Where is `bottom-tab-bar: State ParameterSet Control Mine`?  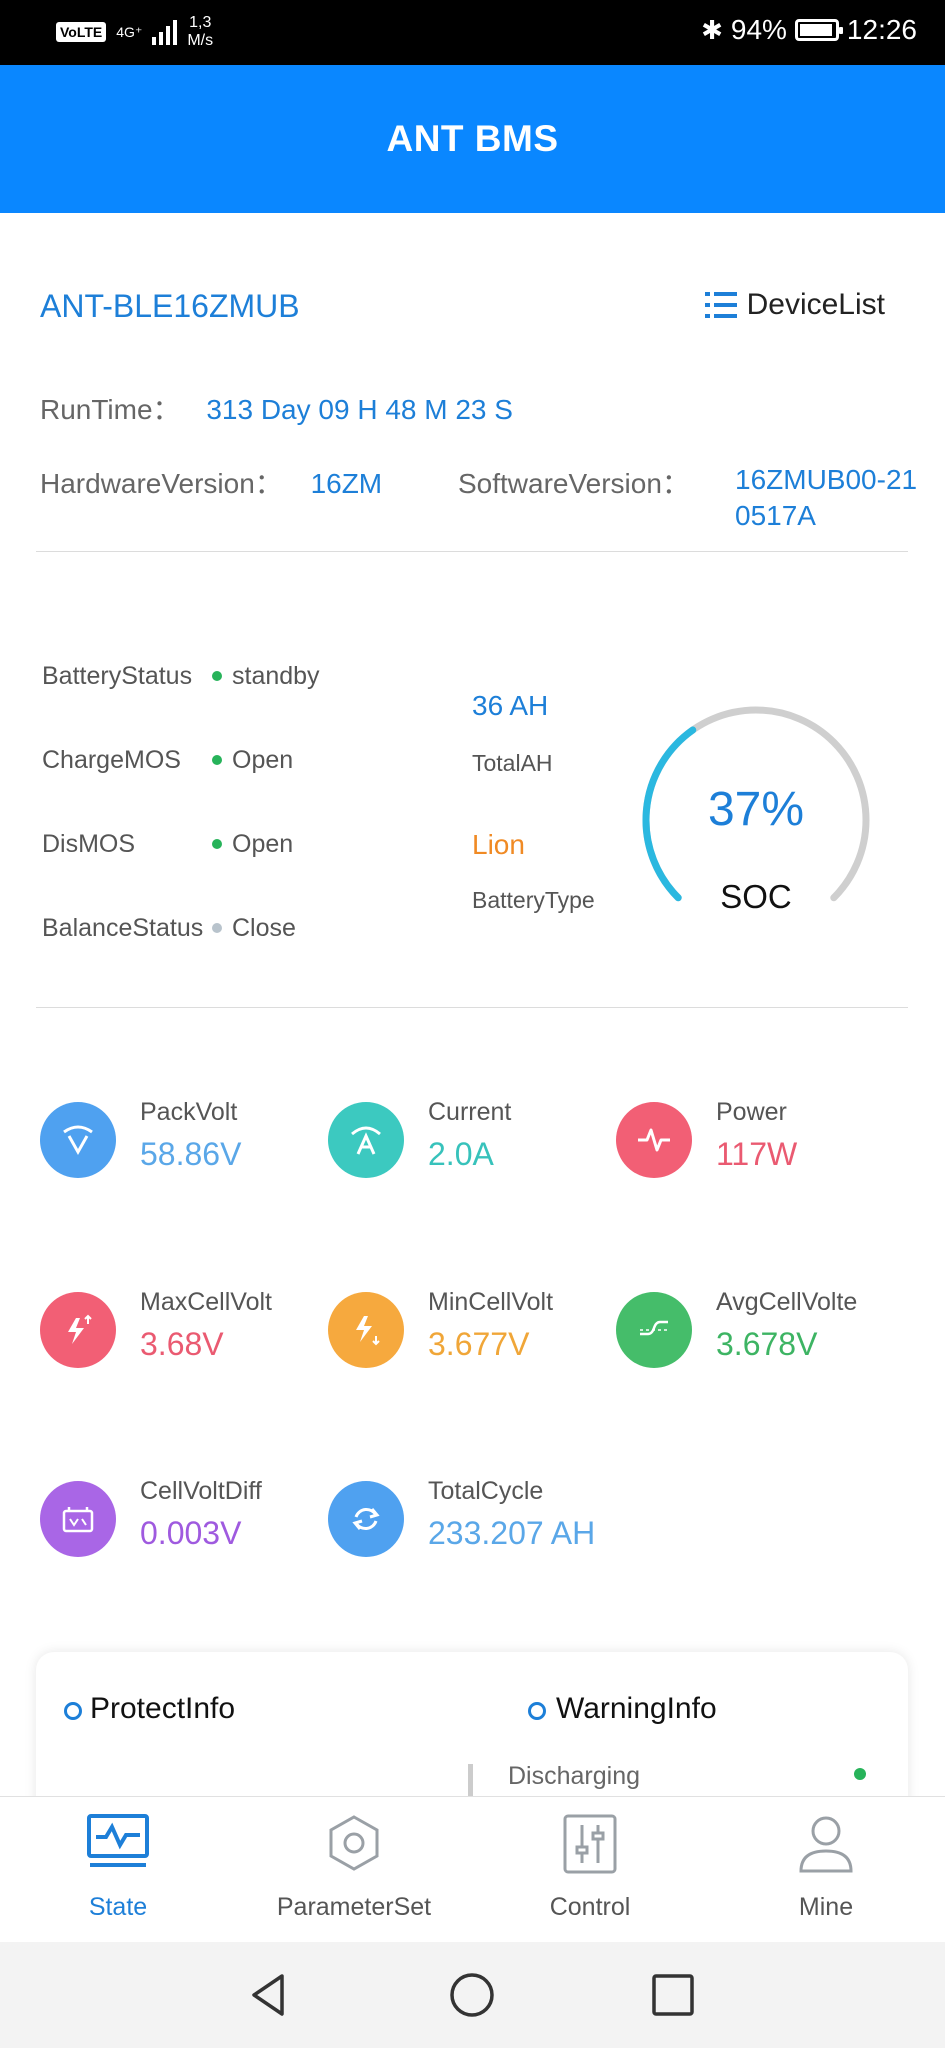
bottom-tab-bar: State ParameterSet Control Mine is located at coordinates (472, 1869).